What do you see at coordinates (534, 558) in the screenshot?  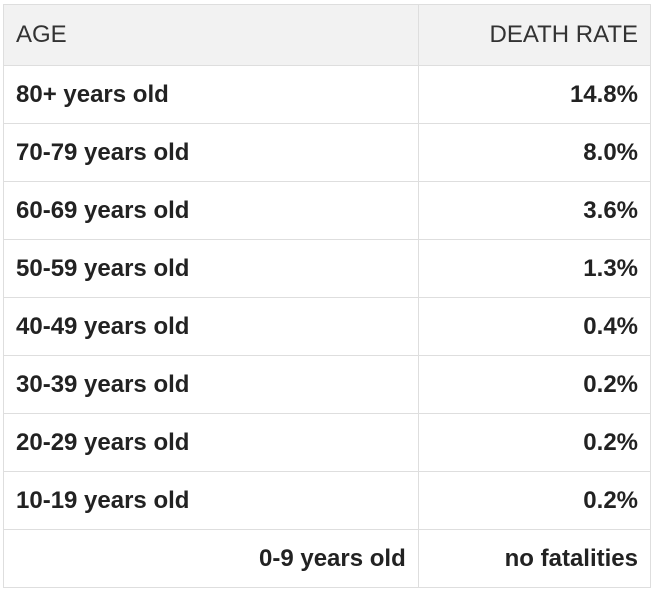 I see `rate-cell: no fatalities` at bounding box center [534, 558].